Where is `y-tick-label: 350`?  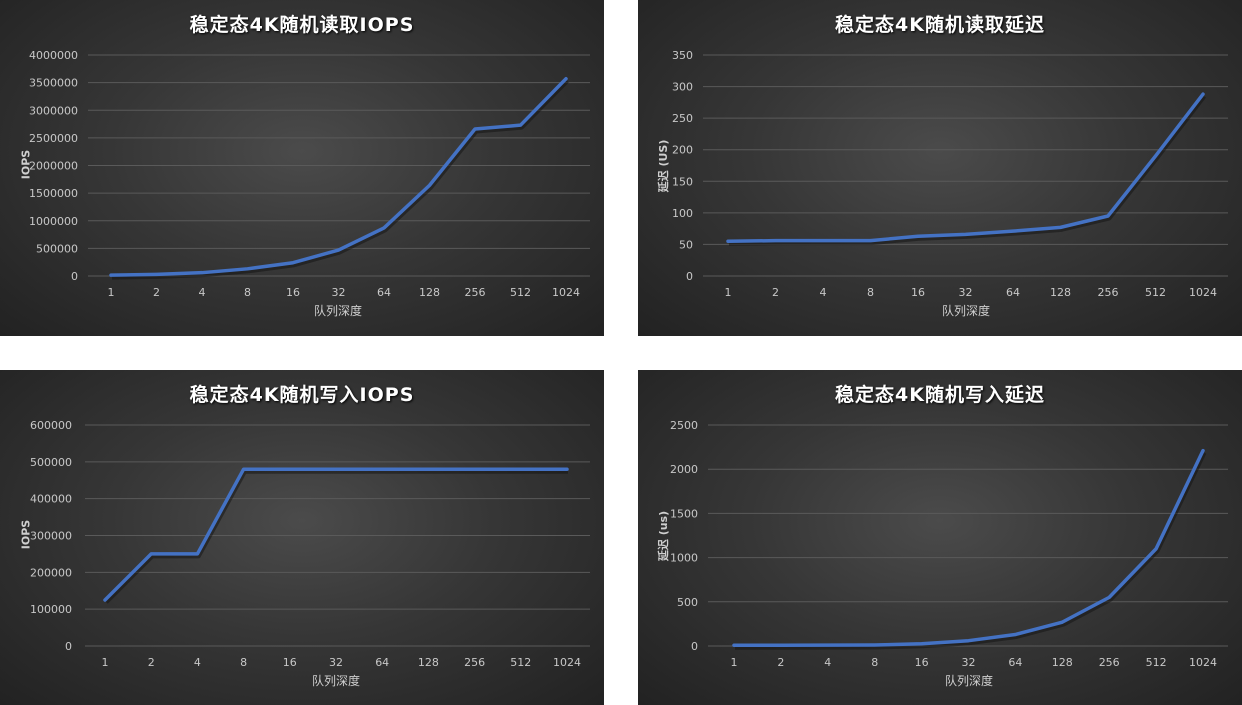 y-tick-label: 350 is located at coordinates (682, 55).